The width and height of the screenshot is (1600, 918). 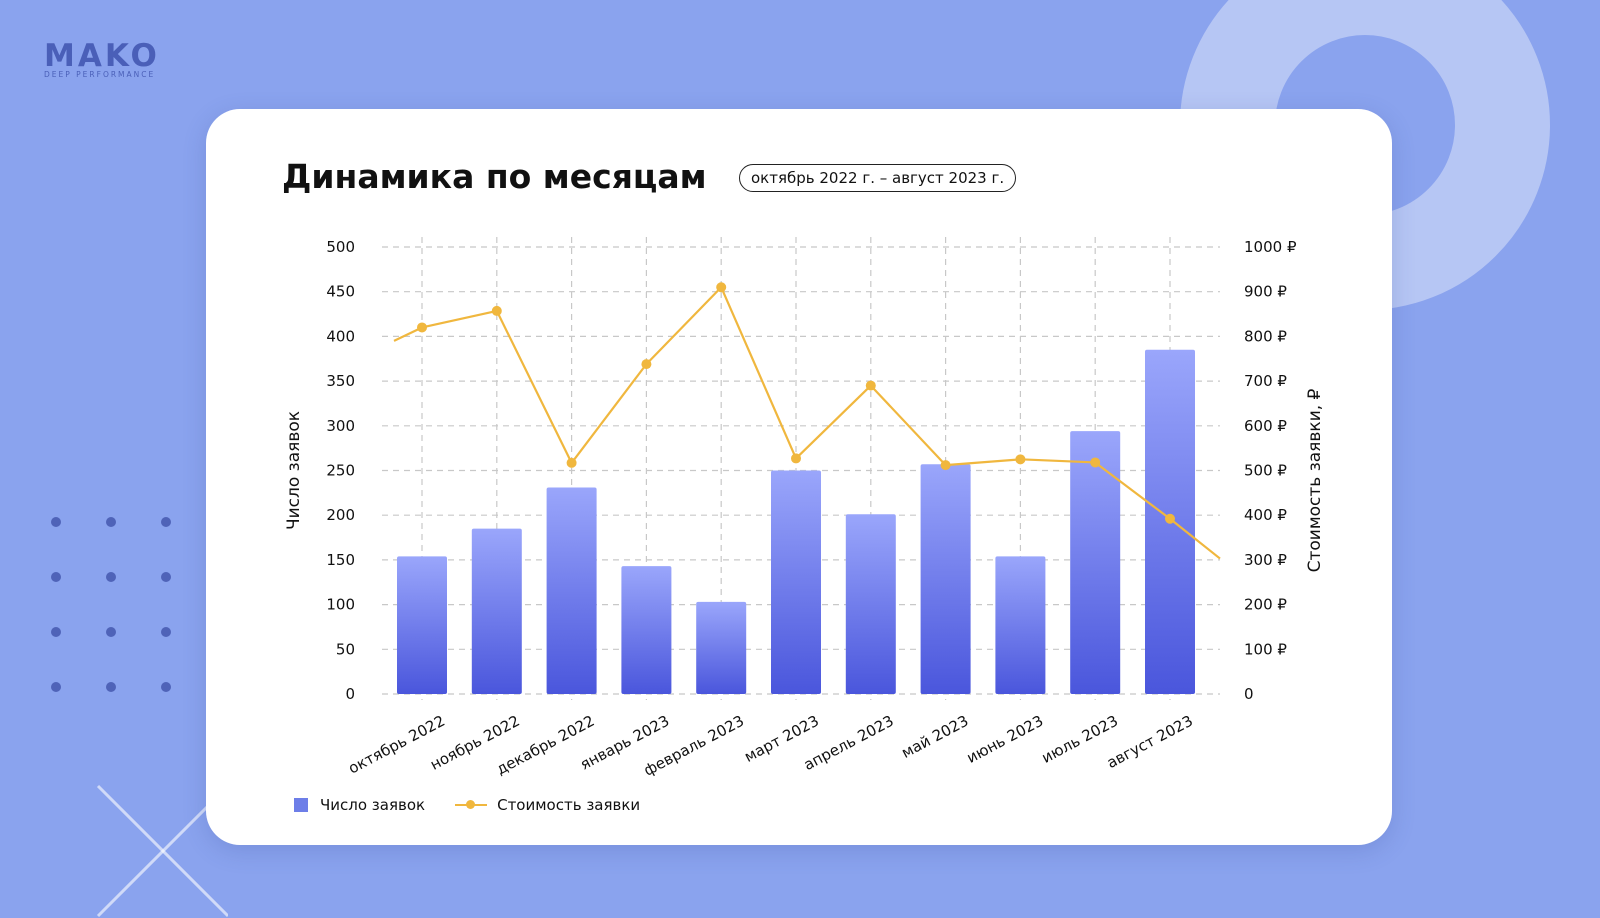 What do you see at coordinates (340, 292) in the screenshot?
I see `y-tick-label: 450` at bounding box center [340, 292].